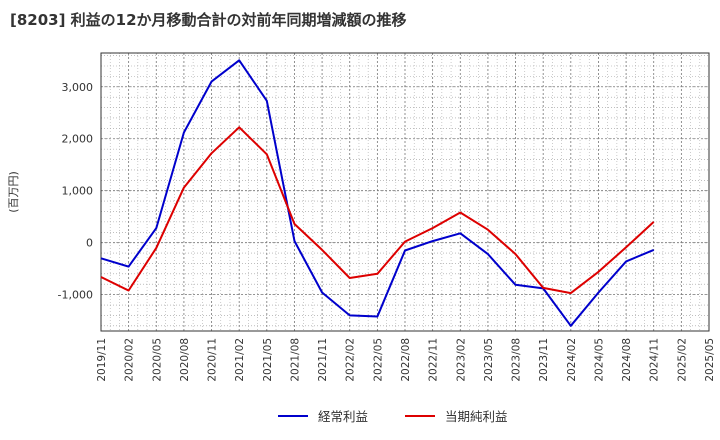  Describe the element at coordinates (393, 416) in the screenshot. I see `legend: 経常利益 当期純利益` at that location.